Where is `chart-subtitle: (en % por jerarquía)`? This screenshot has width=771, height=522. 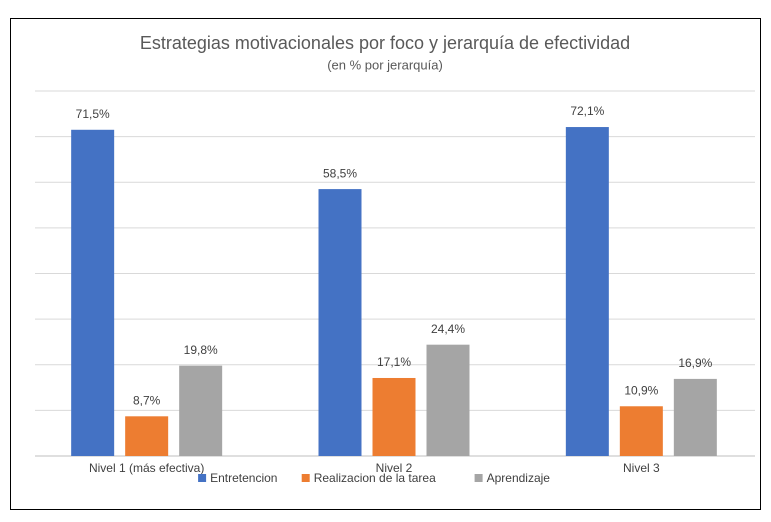
chart-subtitle: (en % por jerarquía) is located at coordinates (385, 64).